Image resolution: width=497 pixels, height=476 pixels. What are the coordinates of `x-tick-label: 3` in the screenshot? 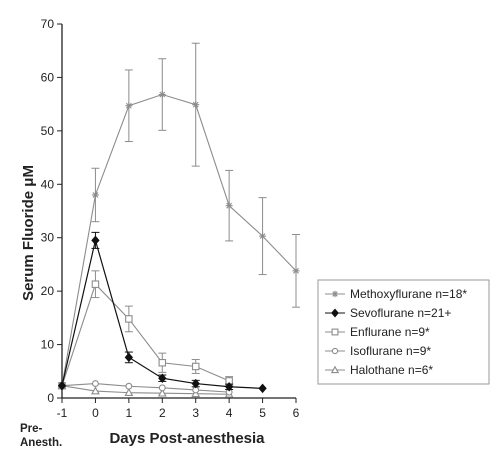 It's located at (195, 413).